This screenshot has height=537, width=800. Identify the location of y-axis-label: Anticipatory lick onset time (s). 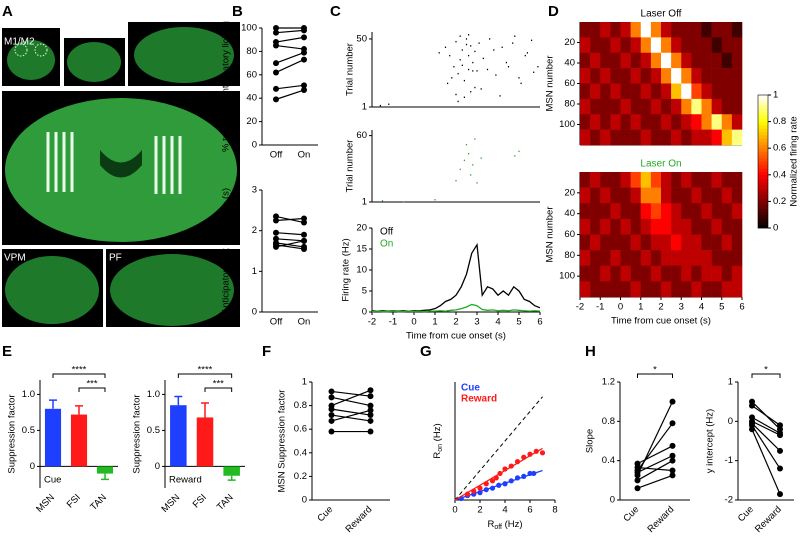
(226, 251).